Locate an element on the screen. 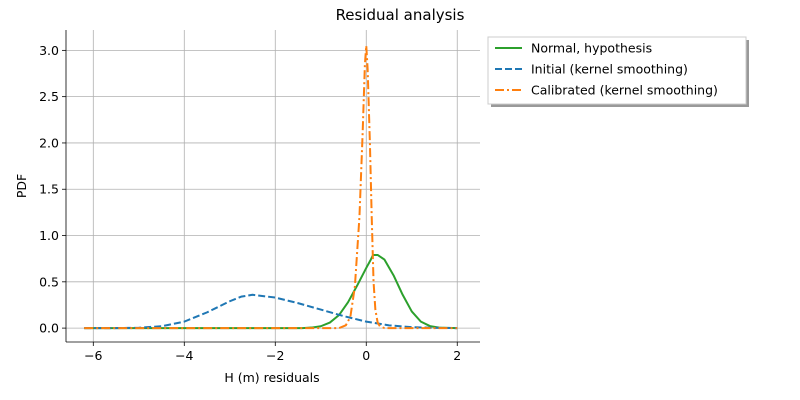 The image size is (800, 400). y-tick-label: 0.0 is located at coordinates (49, 328).